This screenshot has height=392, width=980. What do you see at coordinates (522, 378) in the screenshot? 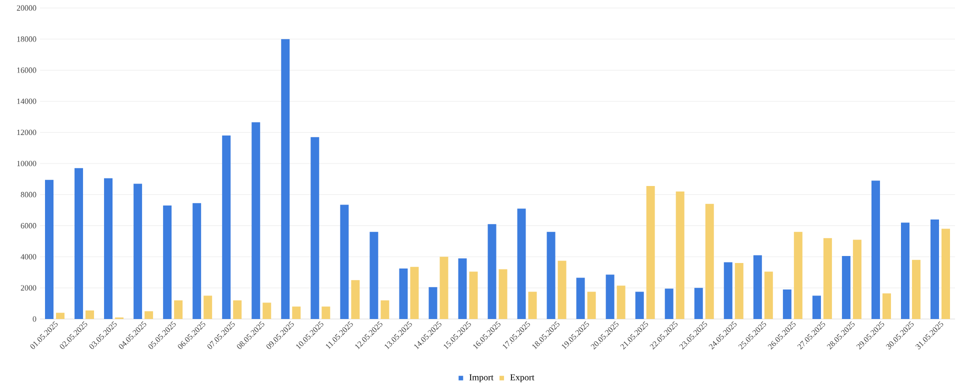
I see `legend-label: Export` at bounding box center [522, 378].